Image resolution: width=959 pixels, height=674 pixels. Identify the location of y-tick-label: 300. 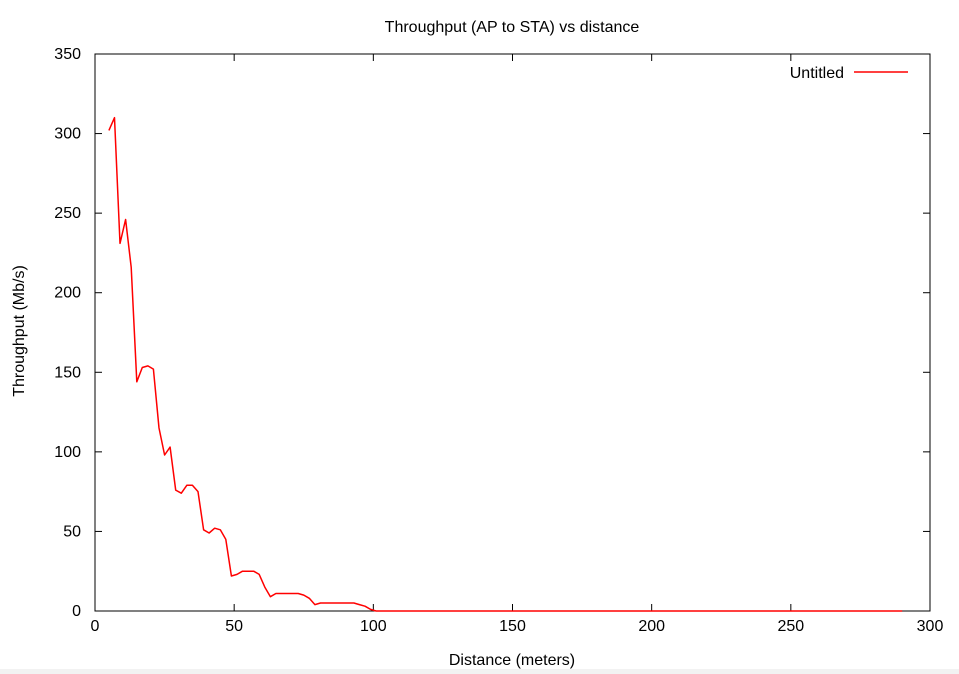
(67, 134).